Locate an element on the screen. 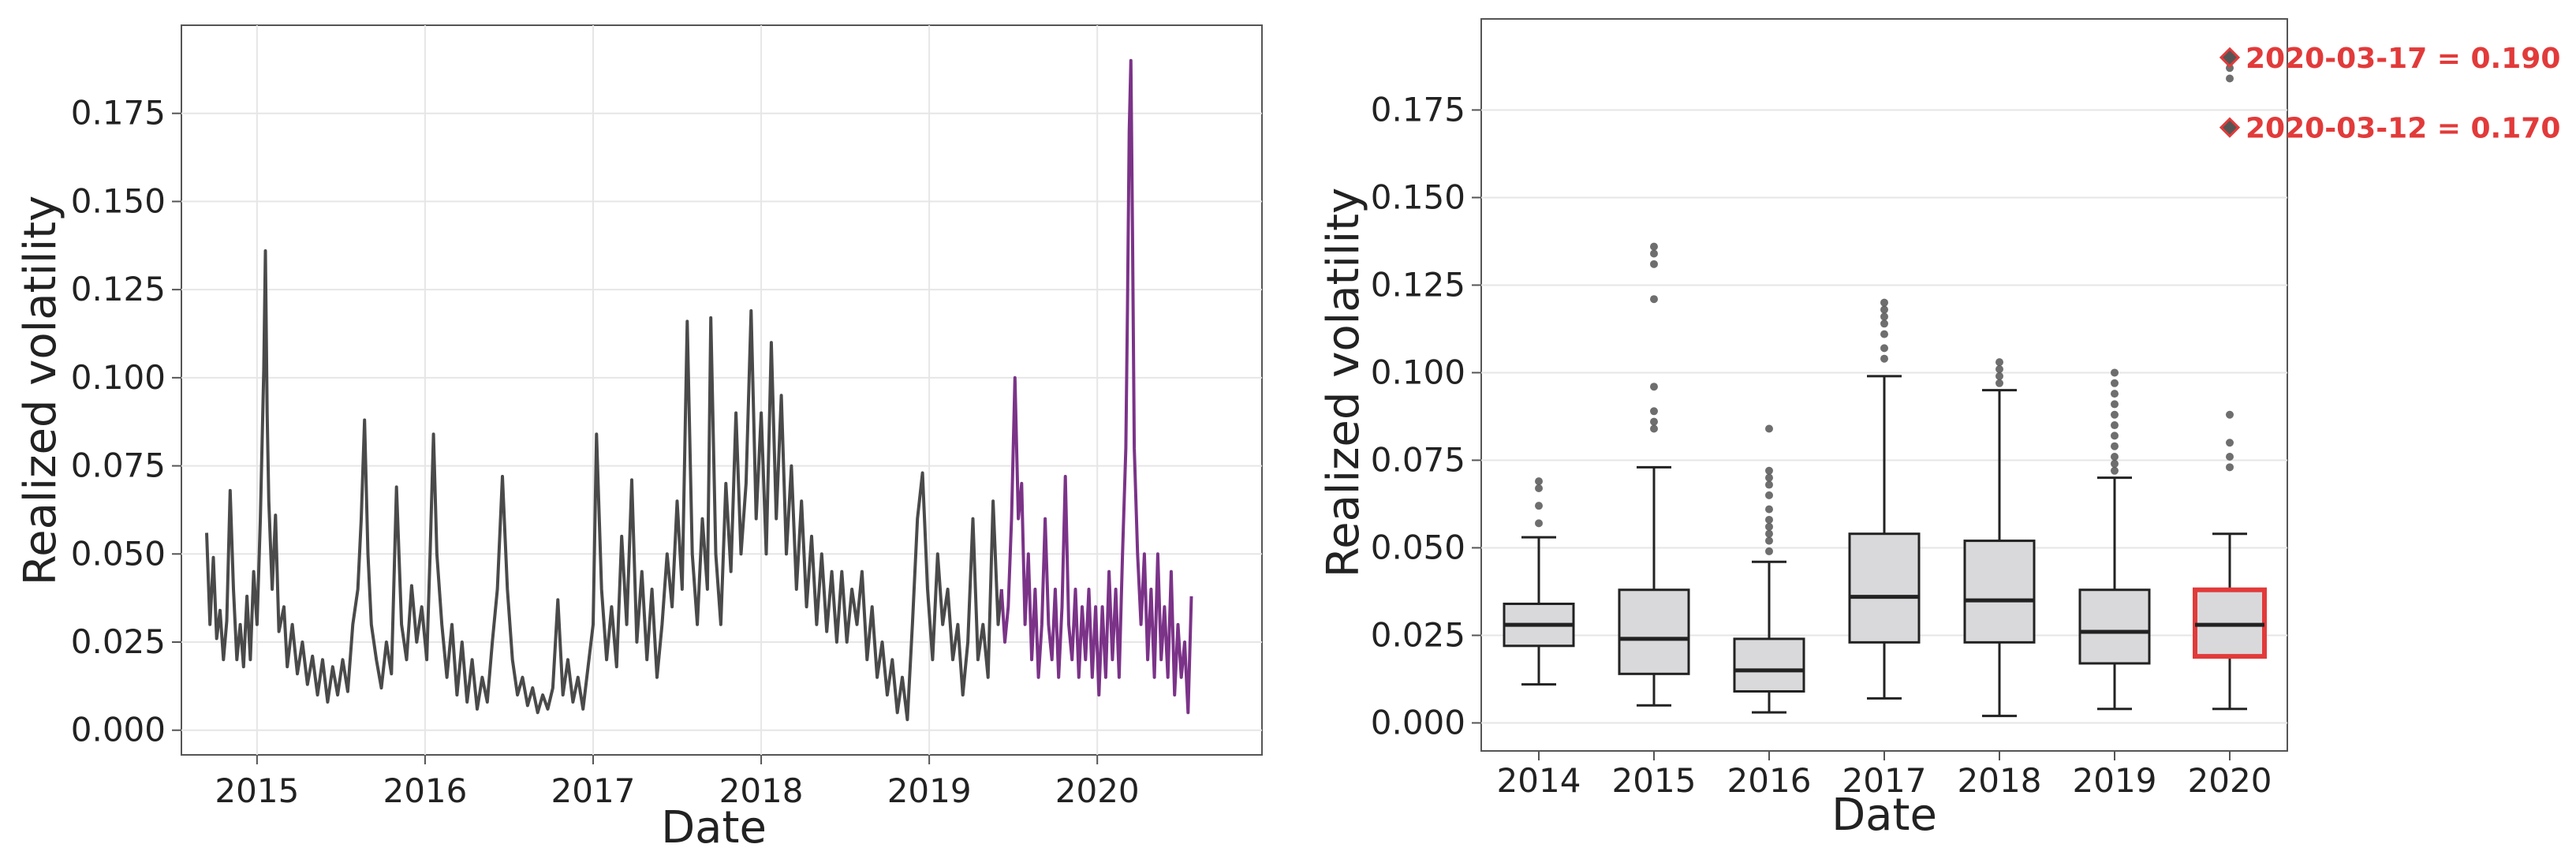 The height and width of the screenshot is (859, 2576). left-y-tick-label: 0.150 is located at coordinates (118, 200).